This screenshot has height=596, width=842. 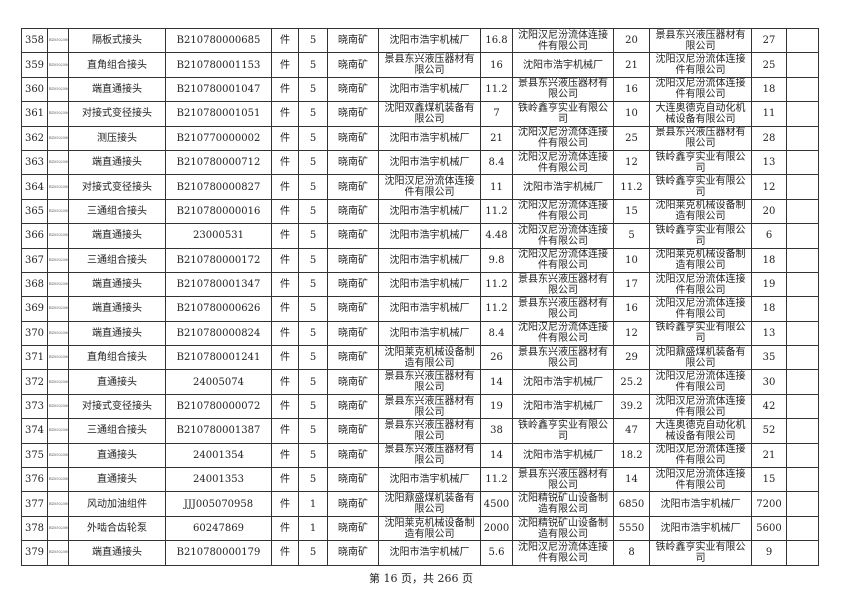 I want to click on price-2: 21, so click(x=631, y=65).